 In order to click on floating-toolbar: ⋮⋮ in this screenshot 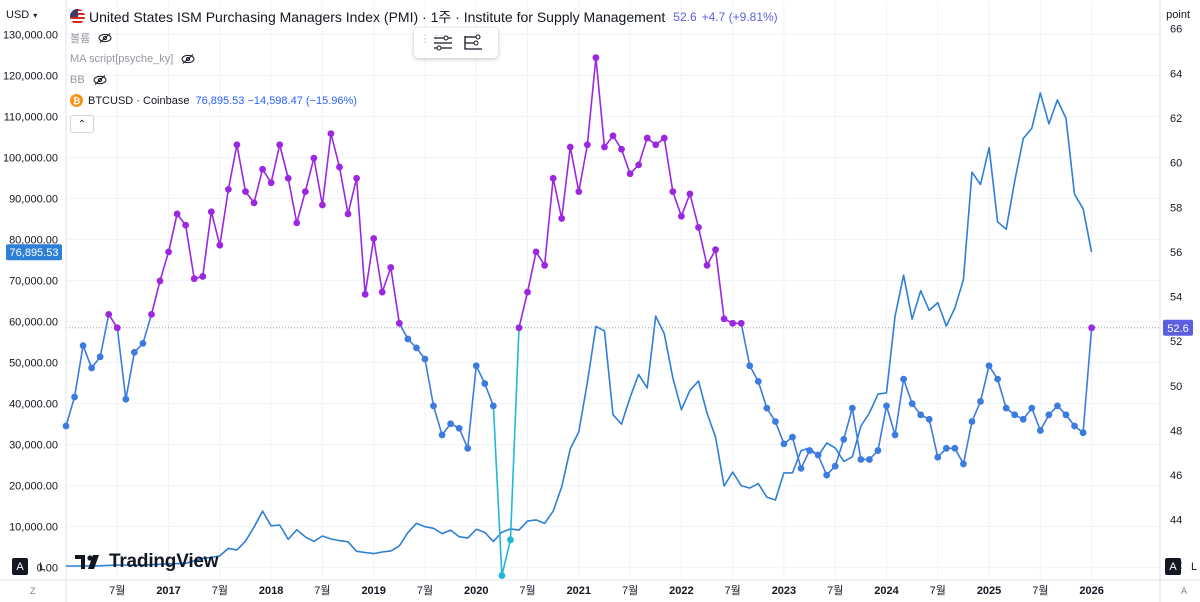, I will do `click(456, 43)`.